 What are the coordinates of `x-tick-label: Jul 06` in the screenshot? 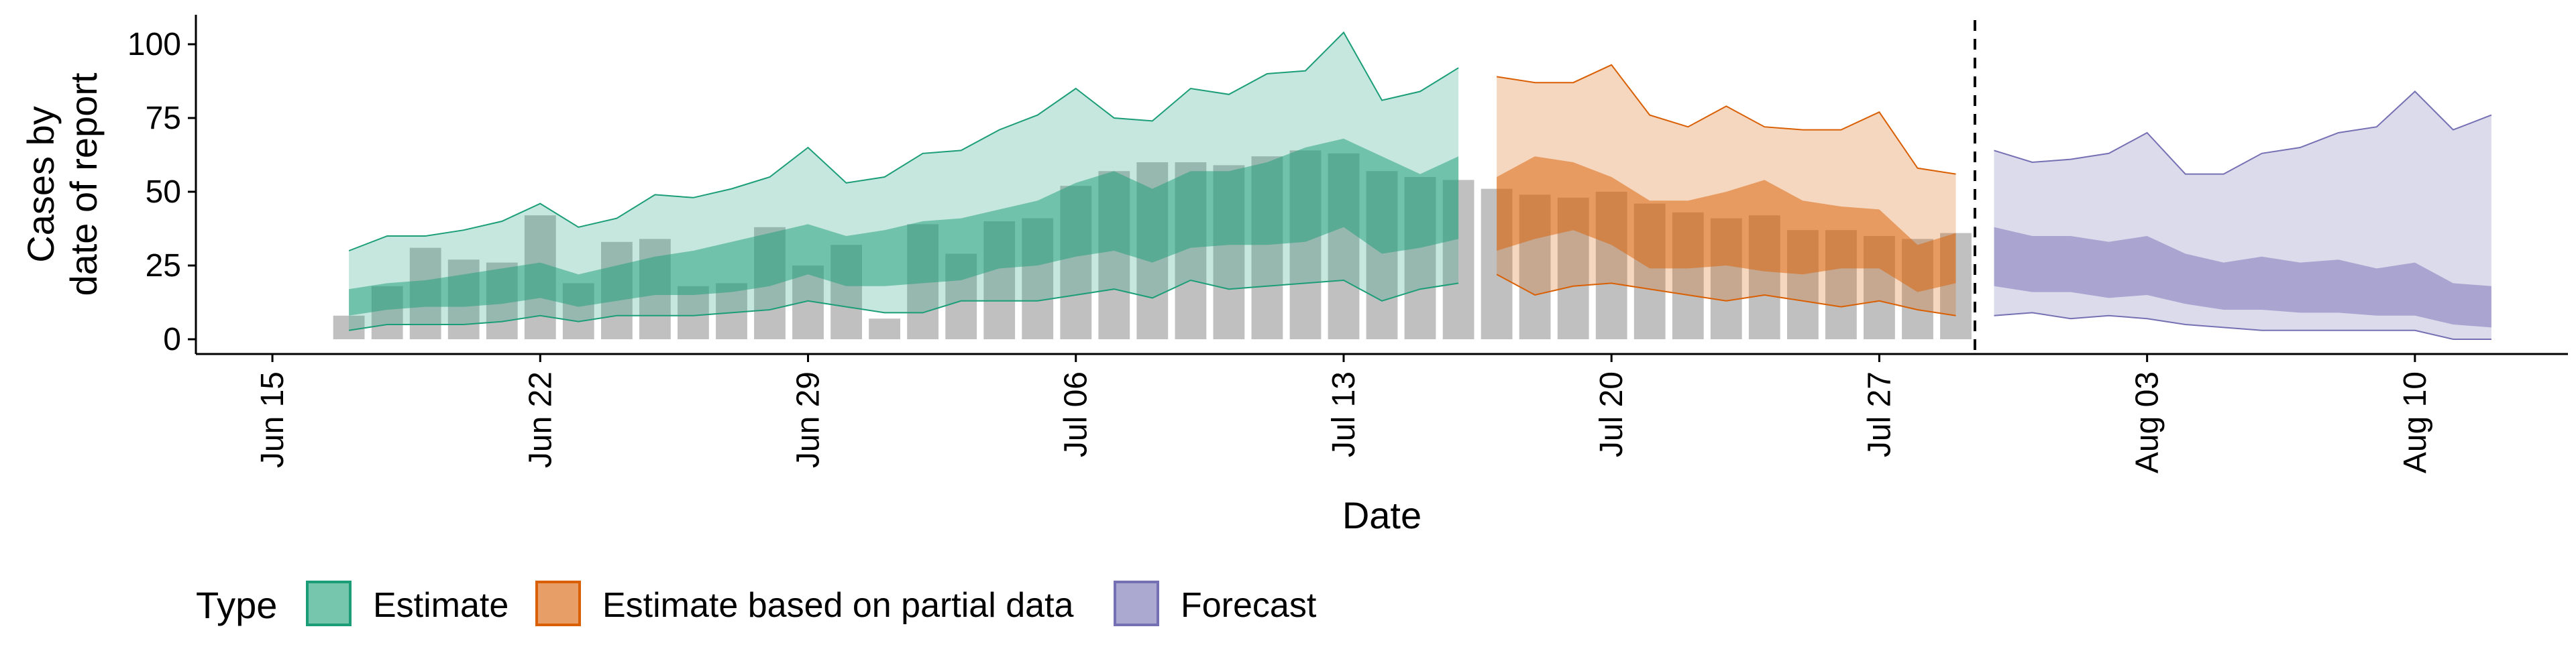 It's located at (1076, 414).